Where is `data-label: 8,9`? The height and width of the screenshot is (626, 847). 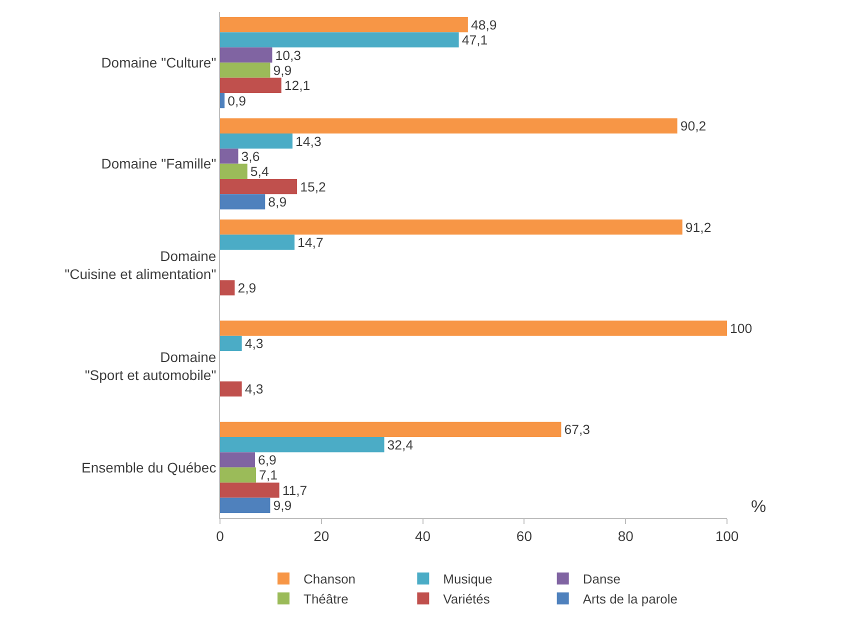
data-label: 8,9 is located at coordinates (277, 202).